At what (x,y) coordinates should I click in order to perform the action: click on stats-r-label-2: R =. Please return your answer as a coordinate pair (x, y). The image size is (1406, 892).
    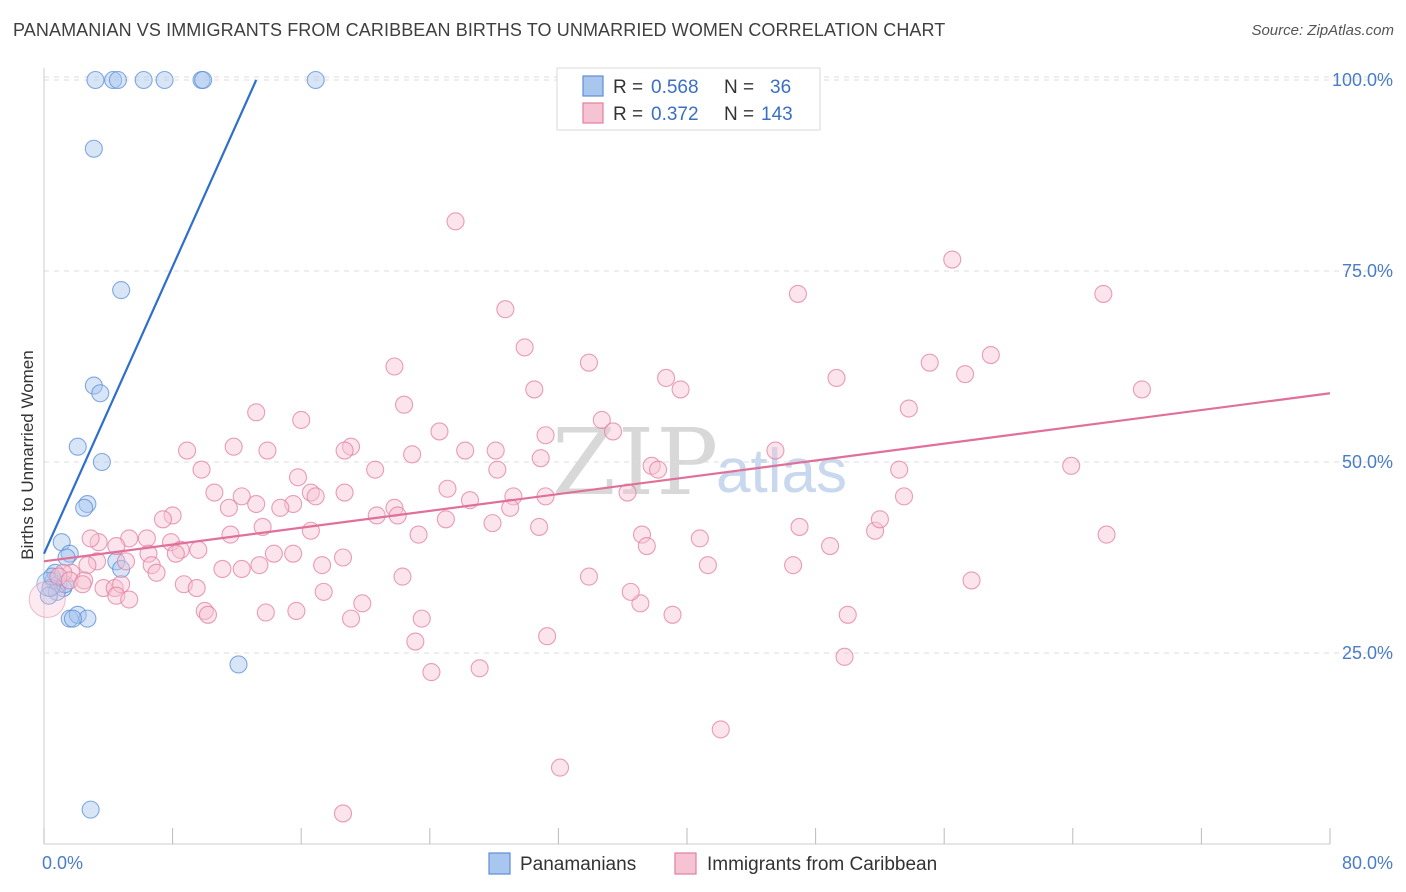
    Looking at the image, I should click on (628, 114).